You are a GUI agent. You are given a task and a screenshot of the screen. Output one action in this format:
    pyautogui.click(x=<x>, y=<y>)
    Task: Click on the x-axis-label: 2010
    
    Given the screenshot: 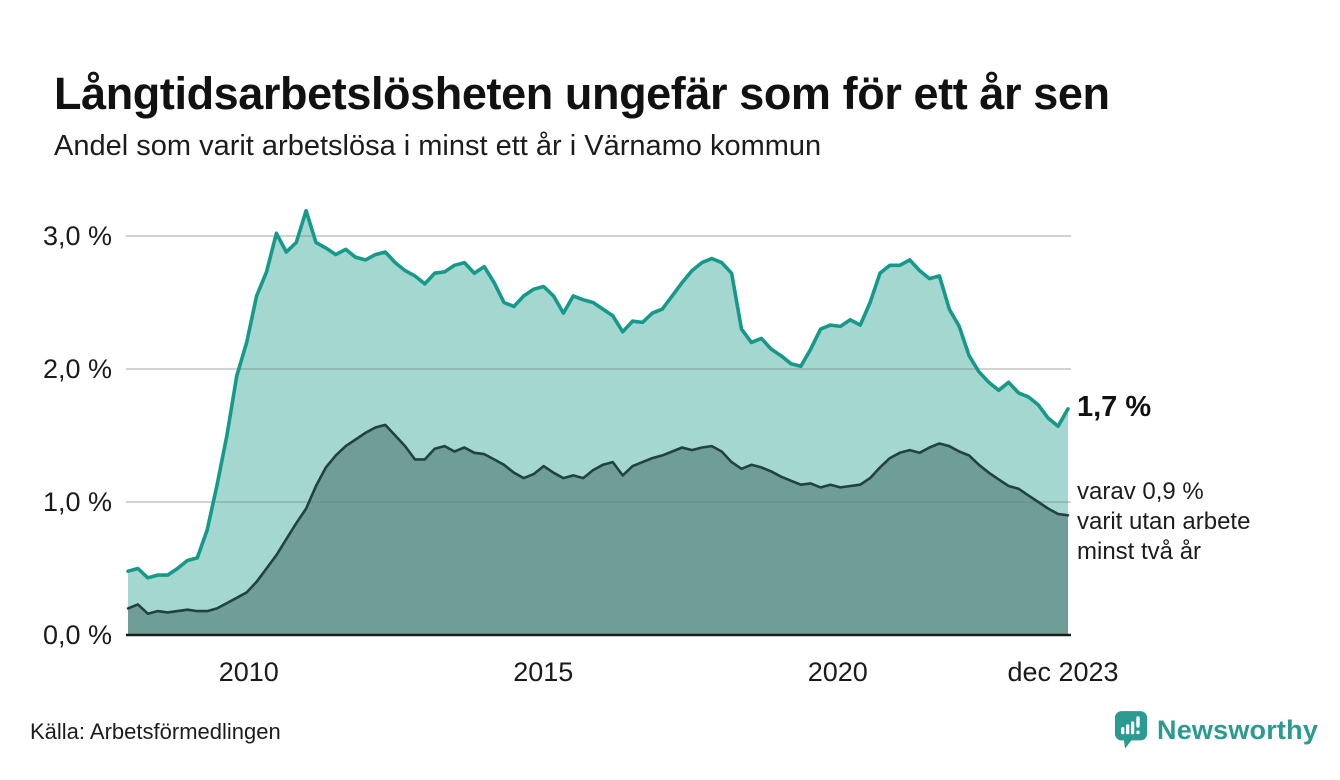 What is the action you would take?
    pyautogui.click(x=249, y=672)
    